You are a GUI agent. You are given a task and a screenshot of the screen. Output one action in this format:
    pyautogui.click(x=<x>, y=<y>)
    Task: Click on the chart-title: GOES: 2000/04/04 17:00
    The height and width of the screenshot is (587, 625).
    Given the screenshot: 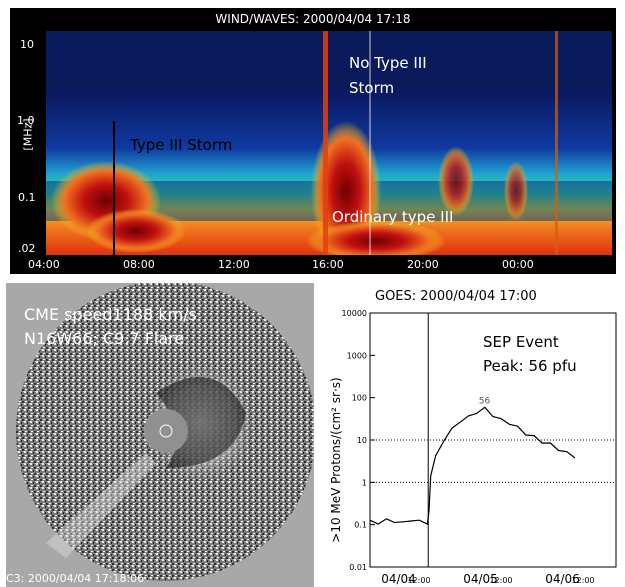 What is the action you would take?
    pyautogui.click(x=456, y=296)
    